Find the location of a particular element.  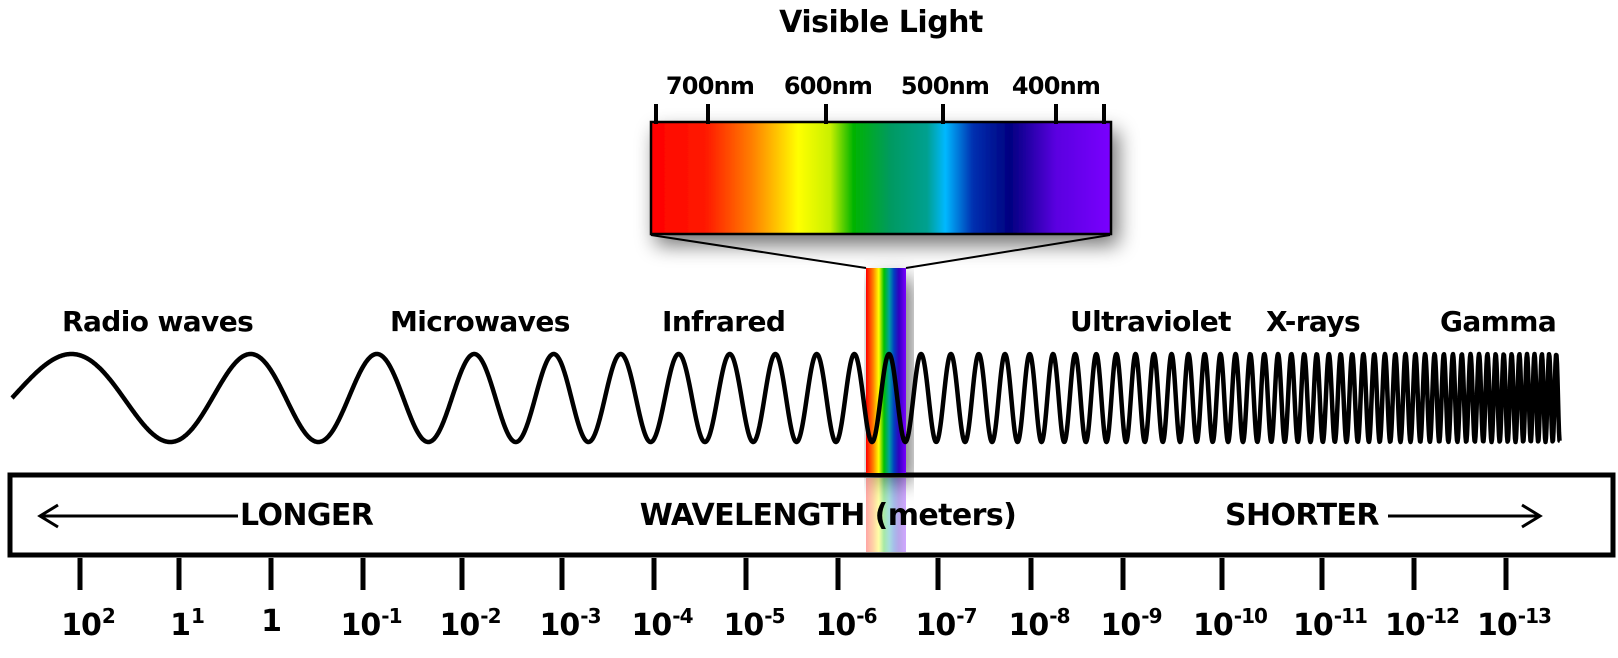

nm-label-400: 400nm is located at coordinates (1056, 86).